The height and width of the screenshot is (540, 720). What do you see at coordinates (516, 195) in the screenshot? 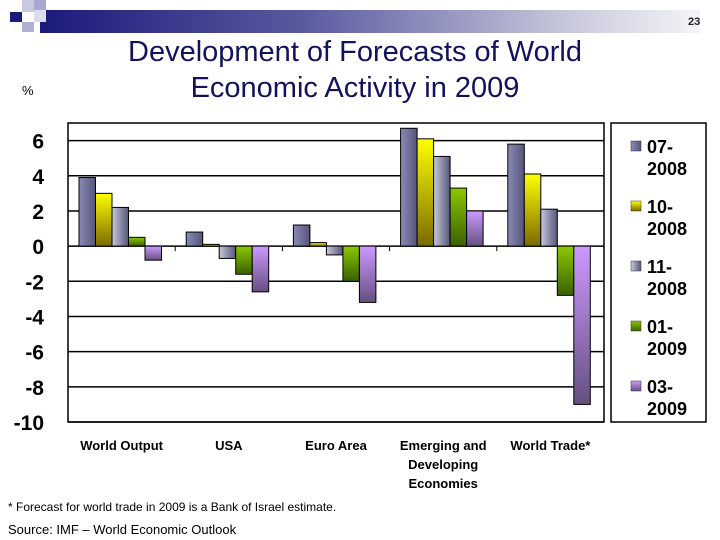
I see `bar-07-2008-World Trade*` at bounding box center [516, 195].